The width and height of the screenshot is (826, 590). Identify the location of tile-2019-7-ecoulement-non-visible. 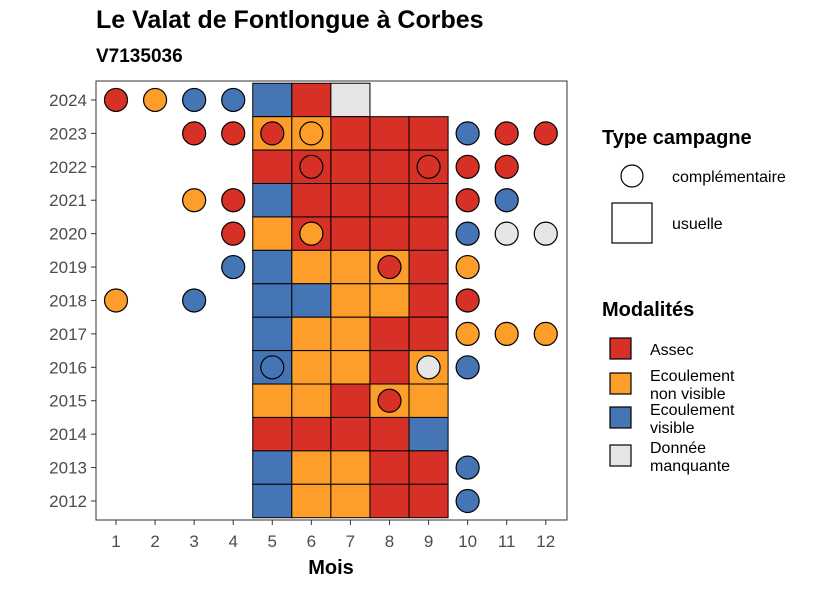
(350, 267).